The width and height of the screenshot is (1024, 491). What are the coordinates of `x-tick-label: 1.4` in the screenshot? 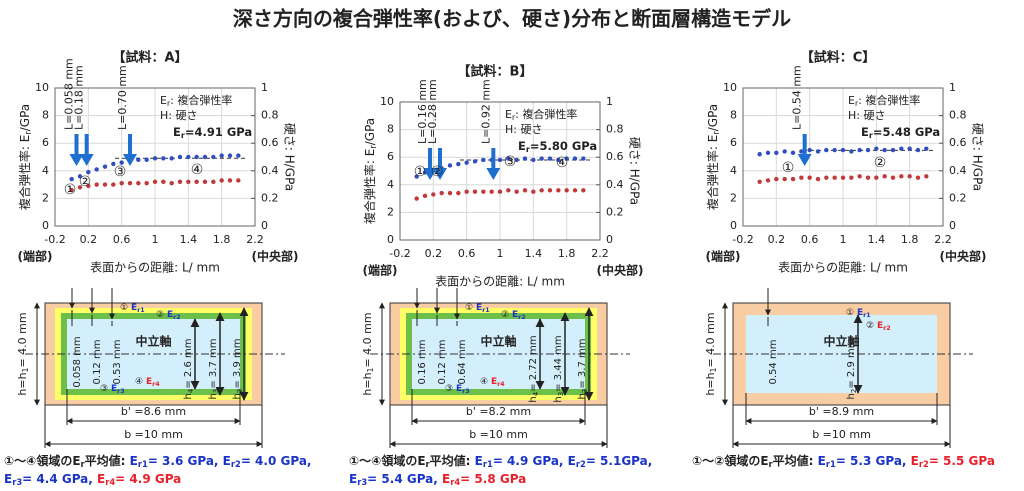 It's located at (877, 239).